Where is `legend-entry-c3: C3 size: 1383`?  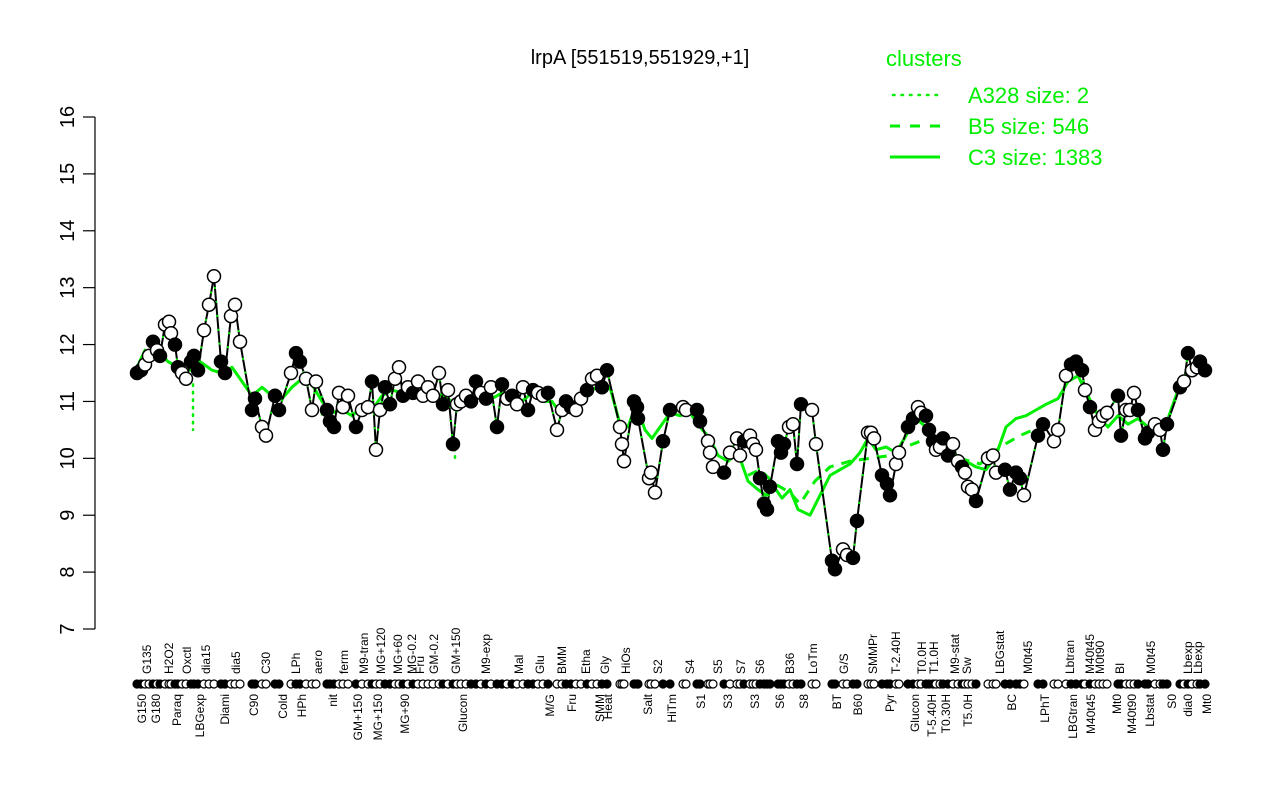 legend-entry-c3: C3 size: 1383 is located at coordinates (1035, 157).